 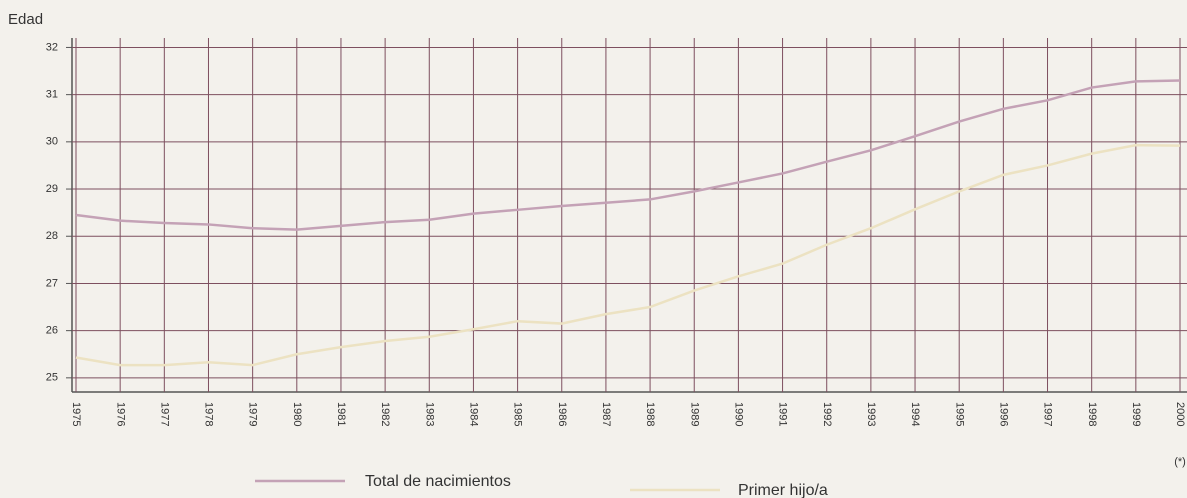 I want to click on x-tick-label: 1990, so click(x=738, y=414).